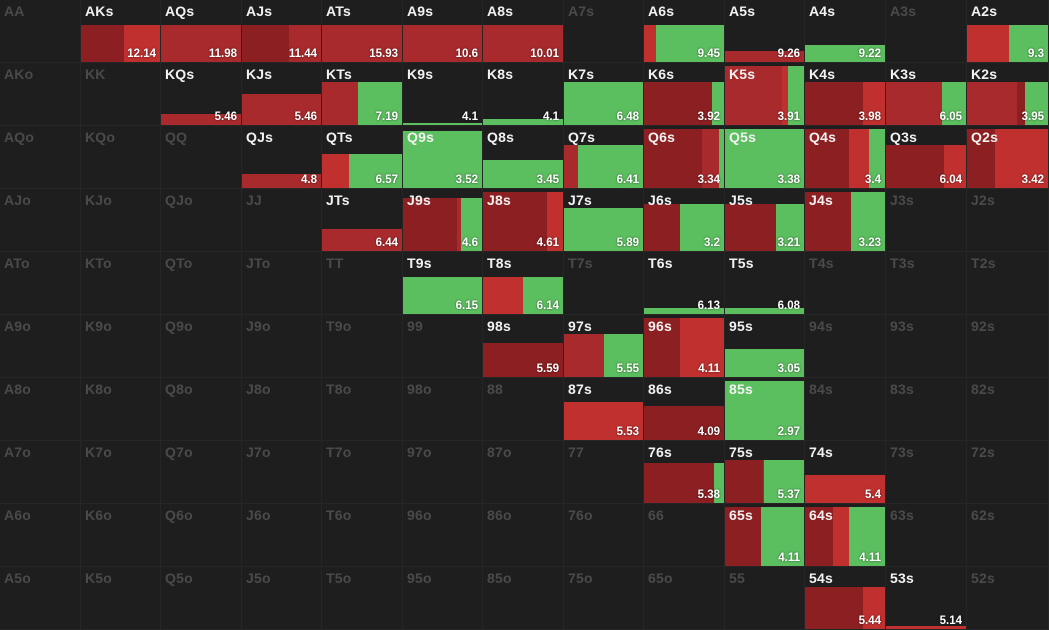 The image size is (1049, 630). Describe the element at coordinates (201, 598) in the screenshot. I see `hand-cell-q5o: Q5o` at that location.